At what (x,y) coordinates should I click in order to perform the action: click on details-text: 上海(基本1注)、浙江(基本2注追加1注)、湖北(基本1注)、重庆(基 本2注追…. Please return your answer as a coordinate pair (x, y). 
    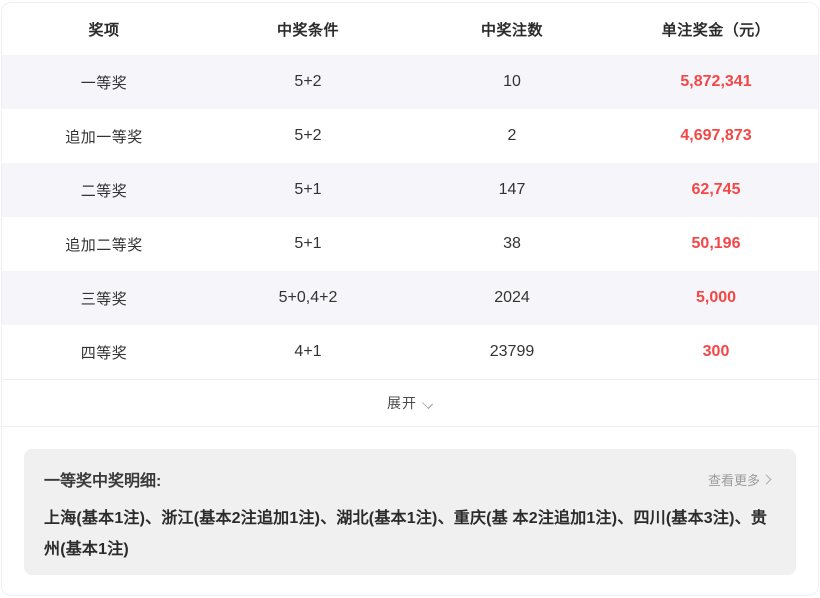
    Looking at the image, I should click on (406, 534).